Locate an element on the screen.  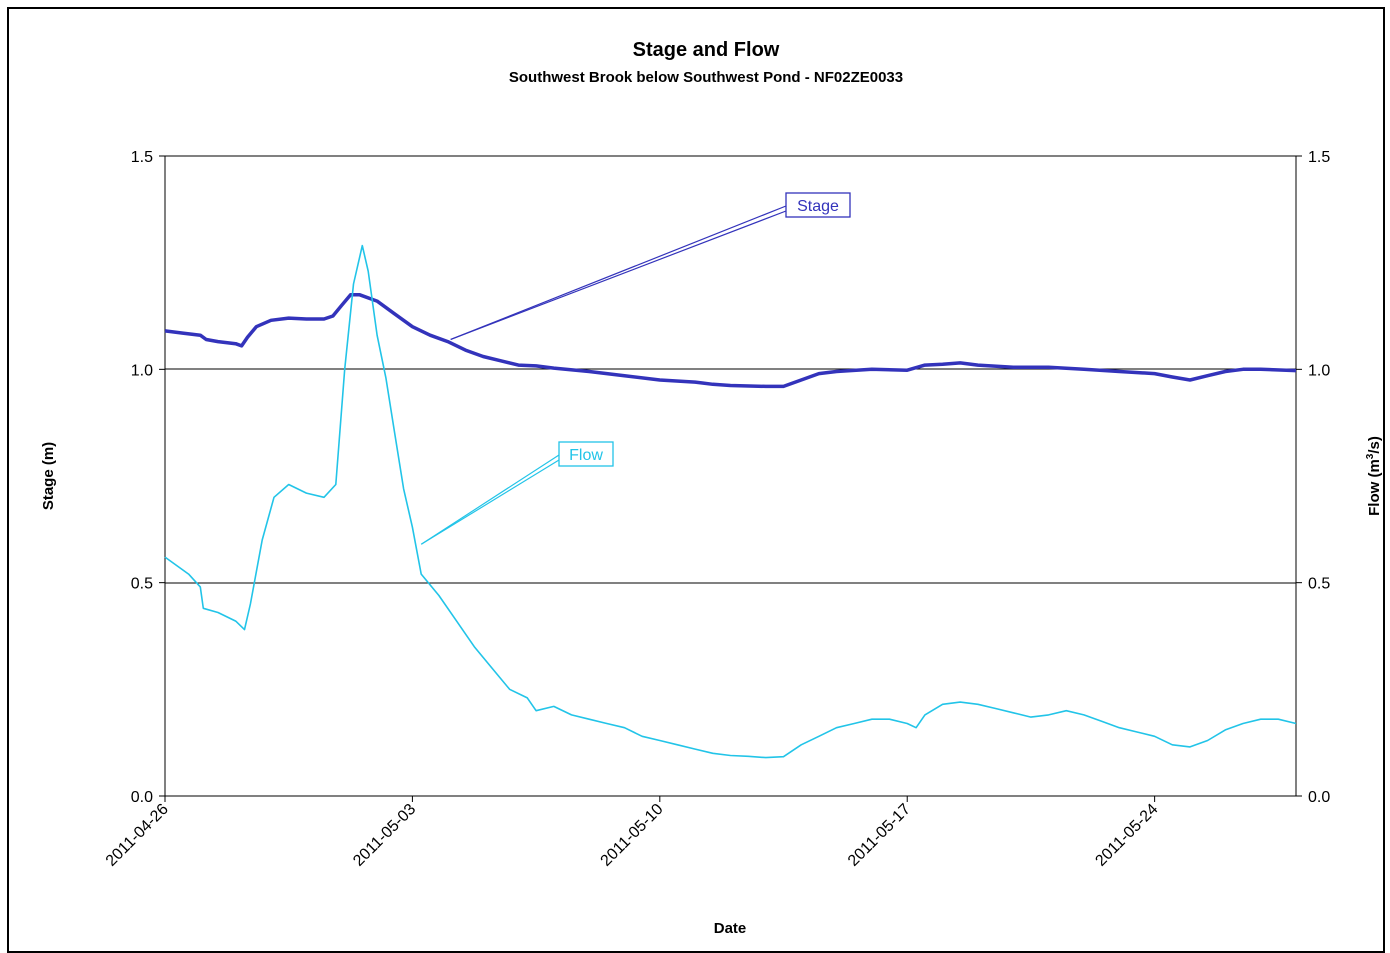
x-tick-label: 2011-04-26 is located at coordinates (137, 835).